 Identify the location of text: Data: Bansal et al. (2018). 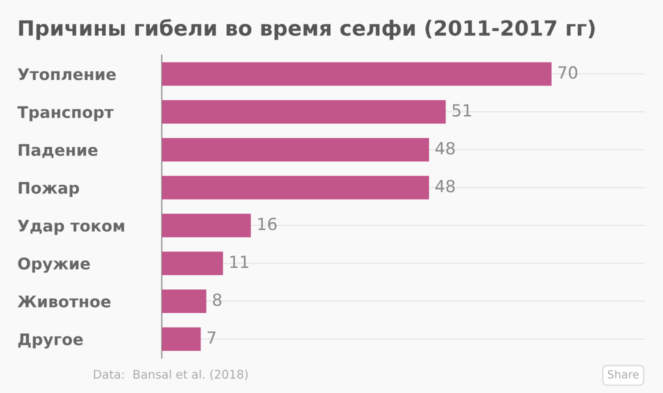
(171, 375).